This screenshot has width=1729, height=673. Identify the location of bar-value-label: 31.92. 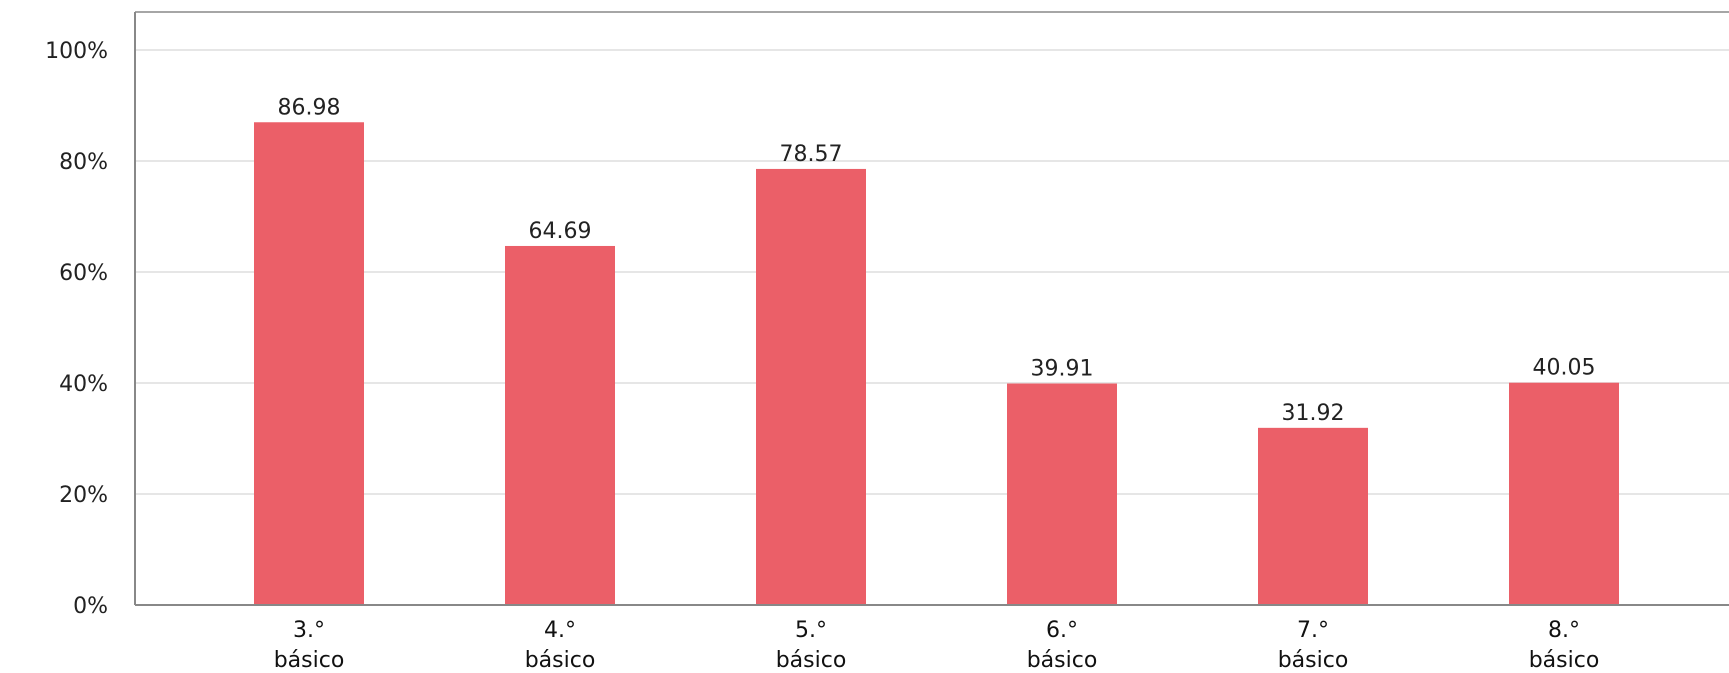
(1313, 413).